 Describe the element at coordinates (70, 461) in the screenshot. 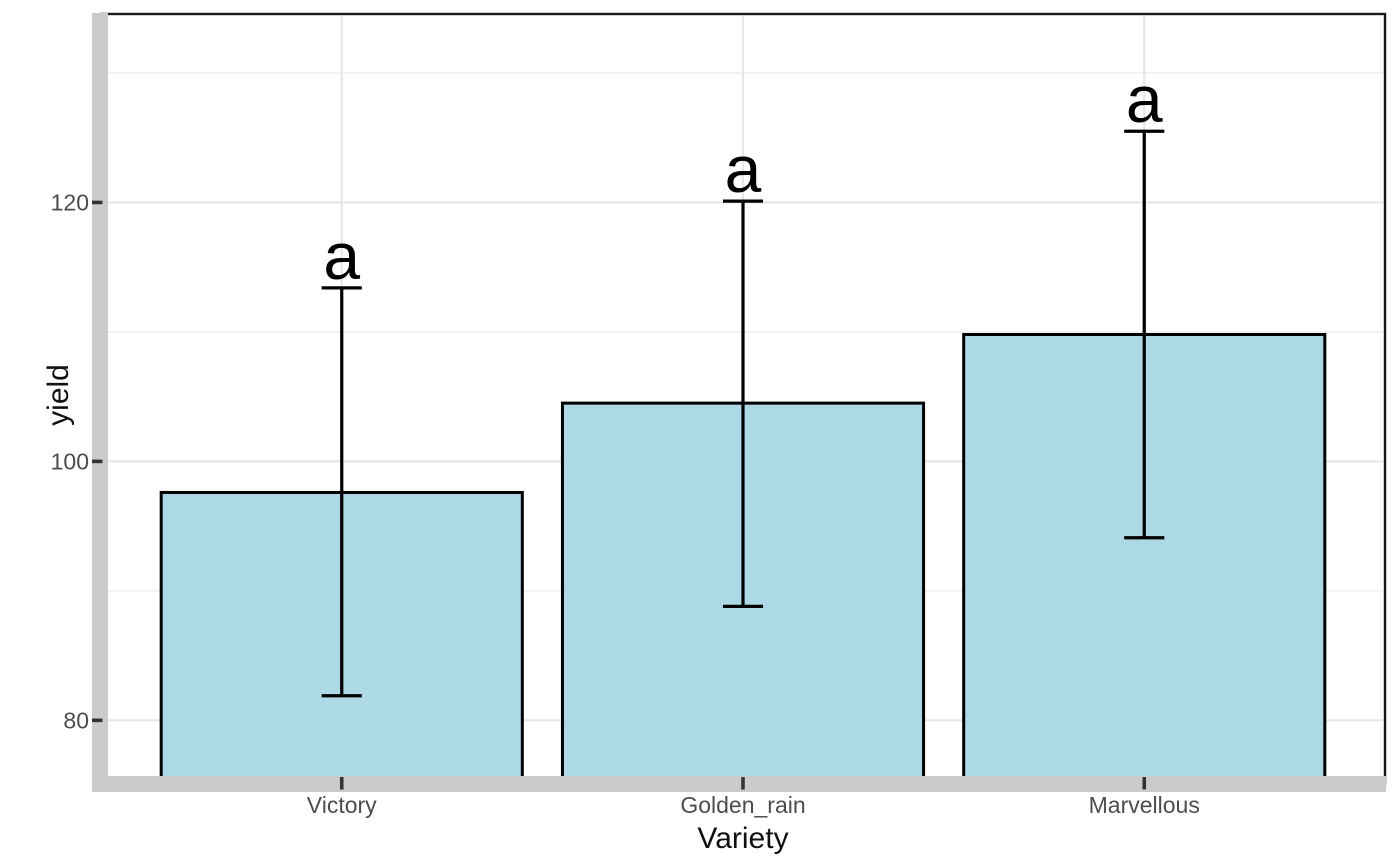

I see `y-tick-label-100: 100` at that location.